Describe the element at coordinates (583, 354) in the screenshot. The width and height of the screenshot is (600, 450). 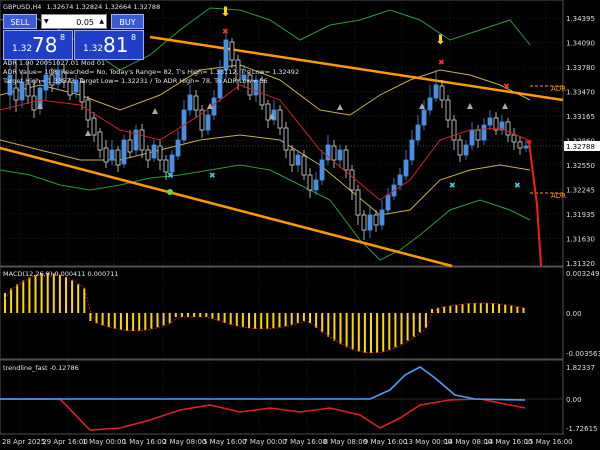
I see `macd-axis-bottom: -0.003563` at that location.